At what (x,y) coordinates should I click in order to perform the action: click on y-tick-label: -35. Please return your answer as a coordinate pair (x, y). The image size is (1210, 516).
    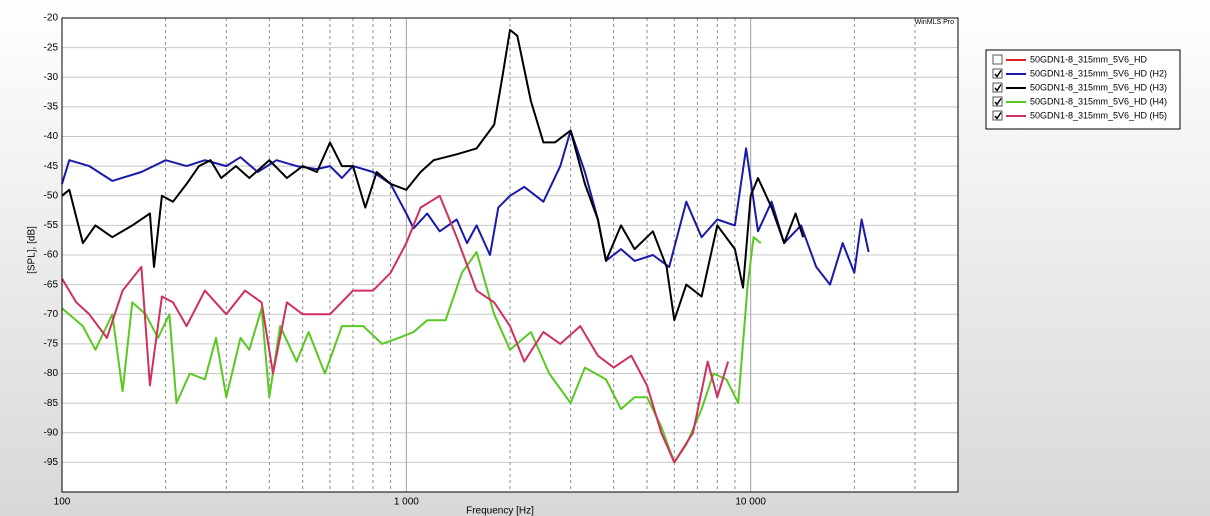
    Looking at the image, I should click on (51, 107).